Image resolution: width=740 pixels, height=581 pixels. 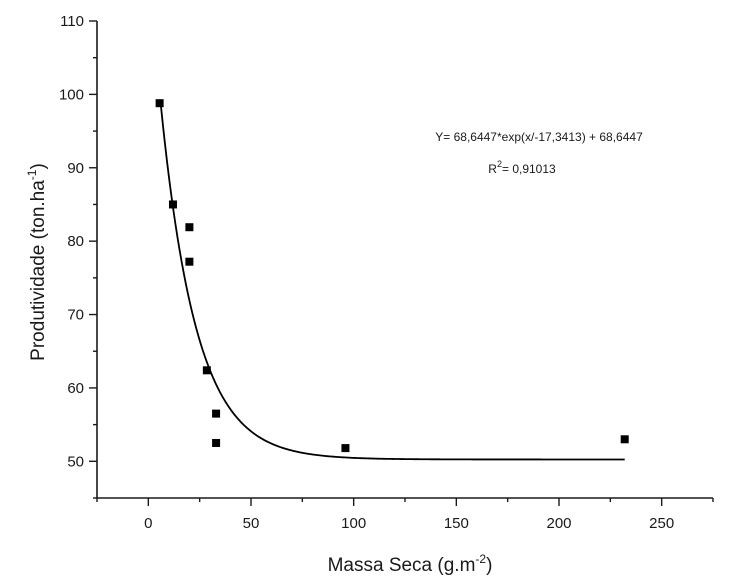 What do you see at coordinates (489, 565) in the screenshot?
I see `x-axis-title-end: )` at bounding box center [489, 565].